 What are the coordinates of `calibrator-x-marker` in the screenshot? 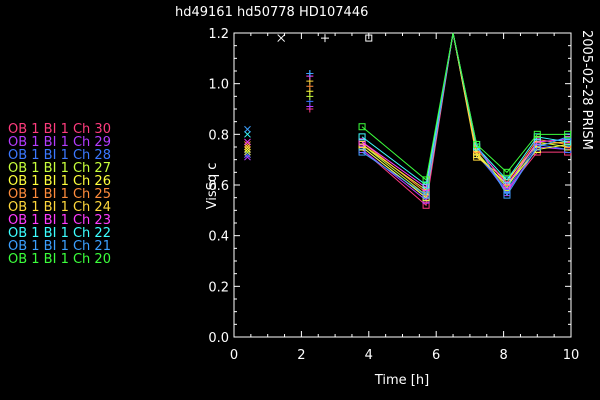 It's located at (281, 38).